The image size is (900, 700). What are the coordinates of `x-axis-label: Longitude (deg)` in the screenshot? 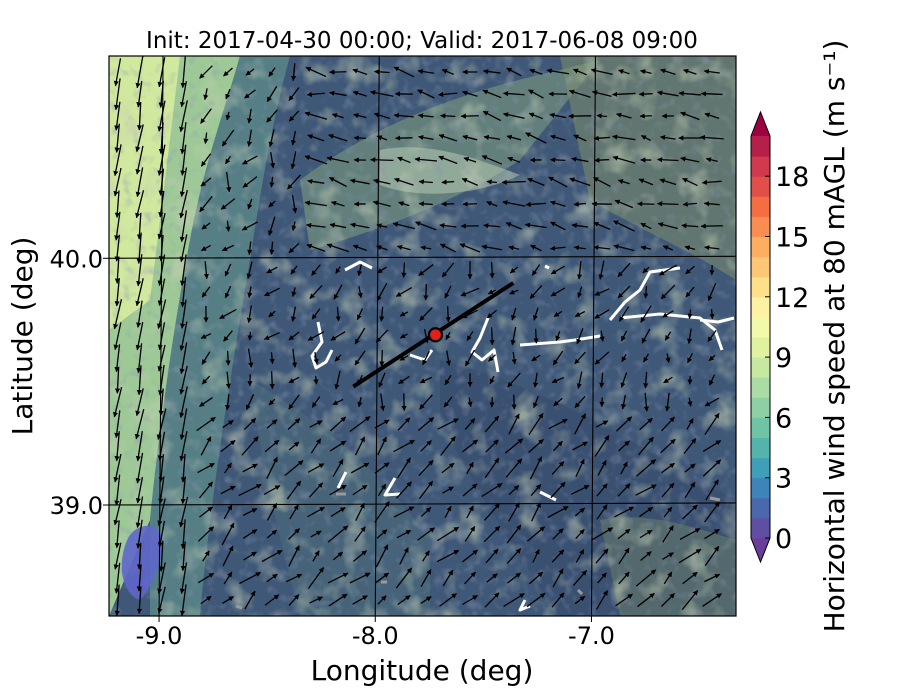 It's located at (422, 670).